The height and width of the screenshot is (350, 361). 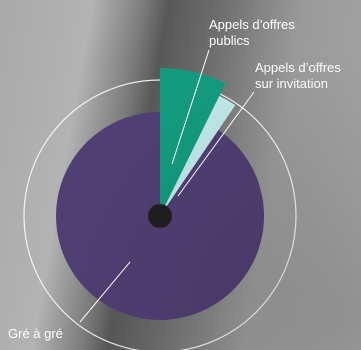 What do you see at coordinates (160, 216) in the screenshot?
I see `center-hub` at bounding box center [160, 216].